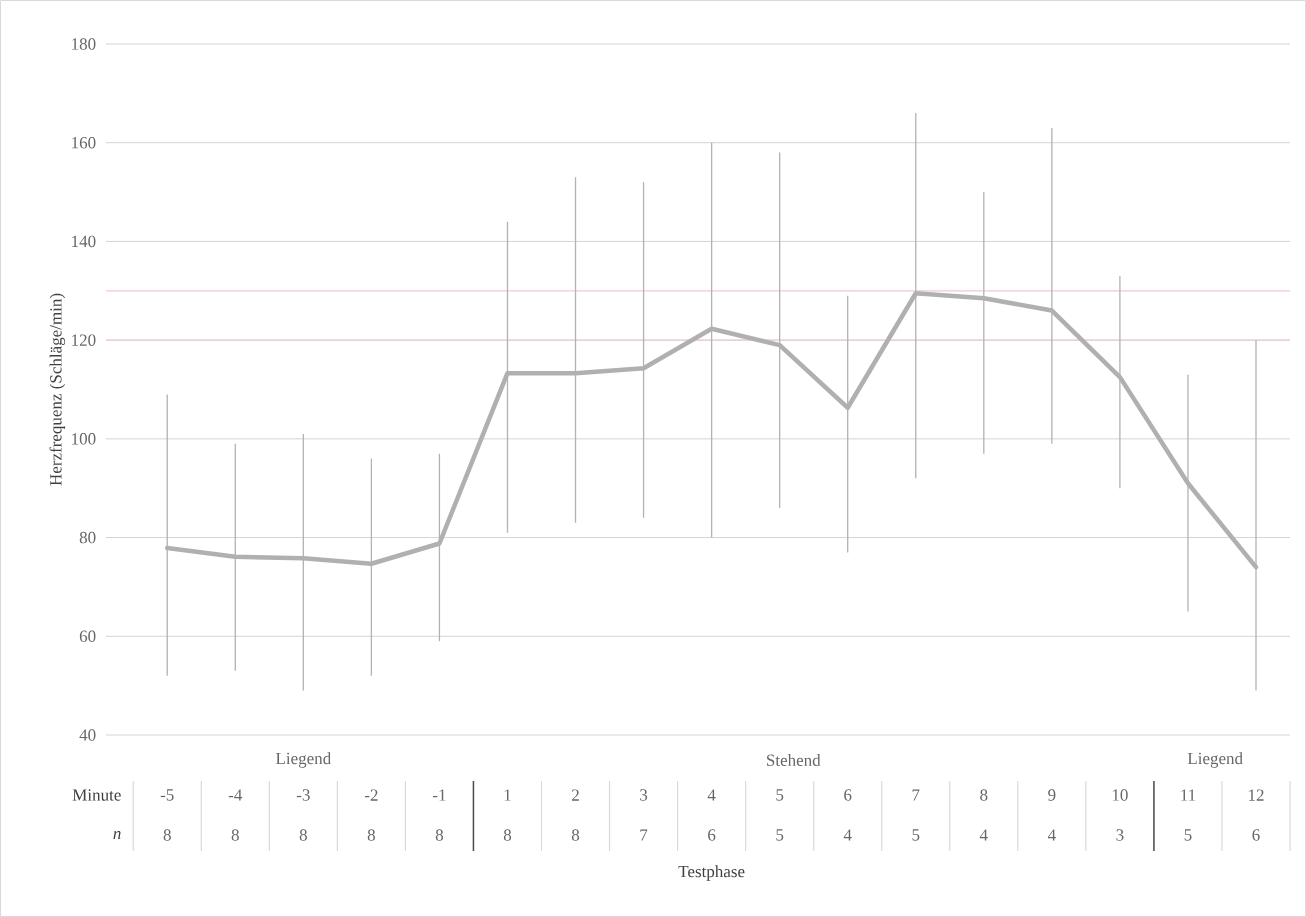  Describe the element at coordinates (1052, 795) in the screenshot. I see `x-tick-label: 9` at that location.